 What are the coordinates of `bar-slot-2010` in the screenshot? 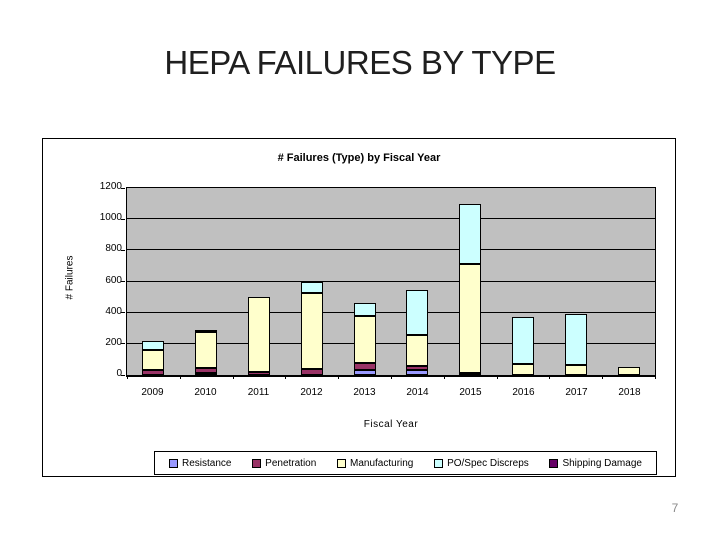 It's located at (206, 281).